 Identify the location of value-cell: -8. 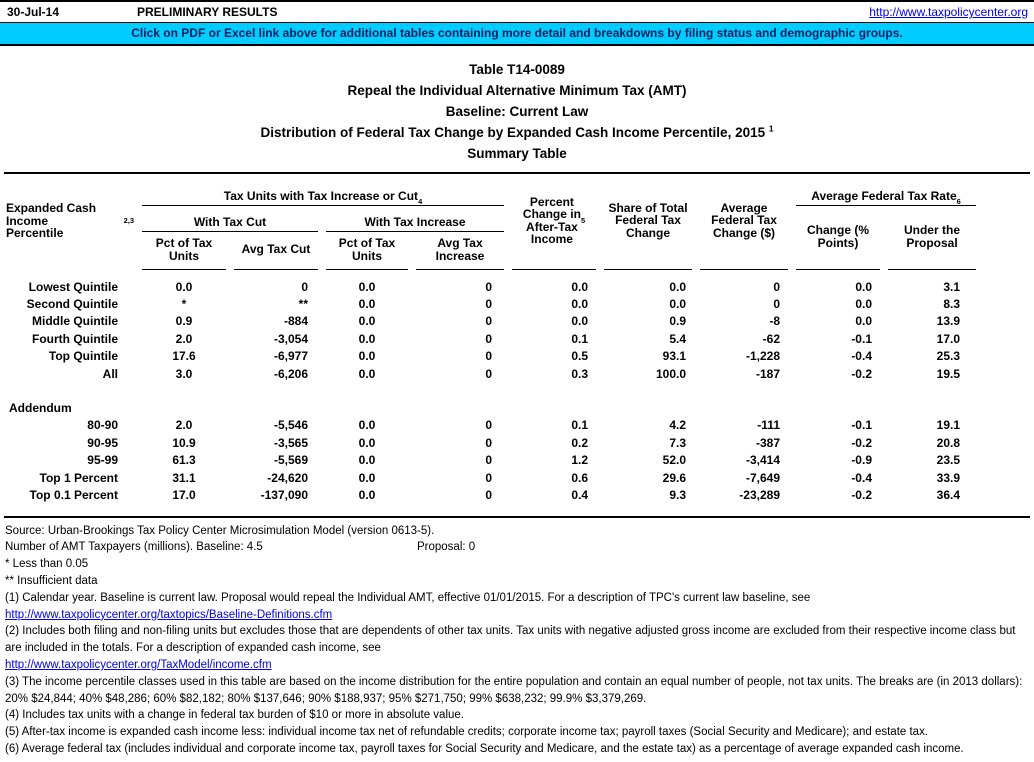
(774, 321).